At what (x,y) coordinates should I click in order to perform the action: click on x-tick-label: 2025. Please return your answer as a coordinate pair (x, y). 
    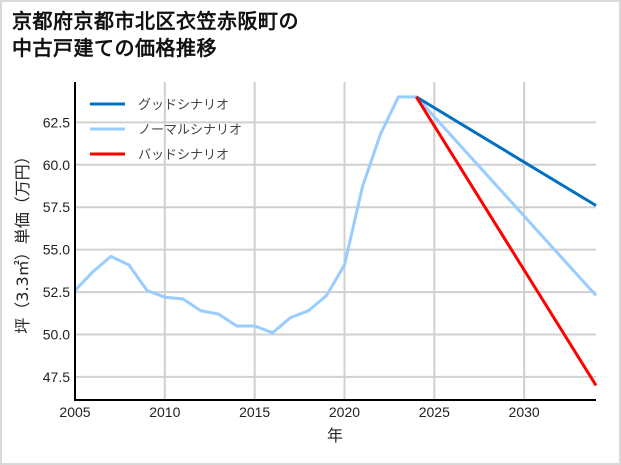
    Looking at the image, I should click on (434, 412).